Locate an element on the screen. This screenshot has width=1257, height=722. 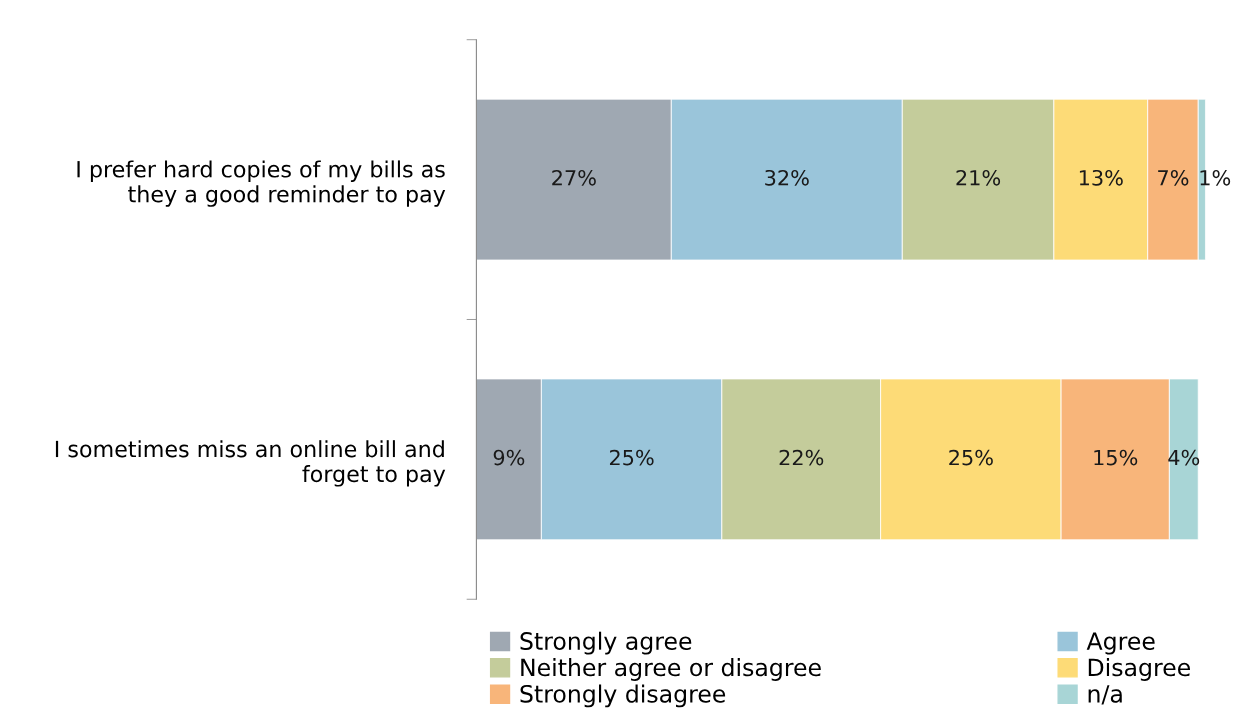
legend-label: Agree is located at coordinates (1120, 643).